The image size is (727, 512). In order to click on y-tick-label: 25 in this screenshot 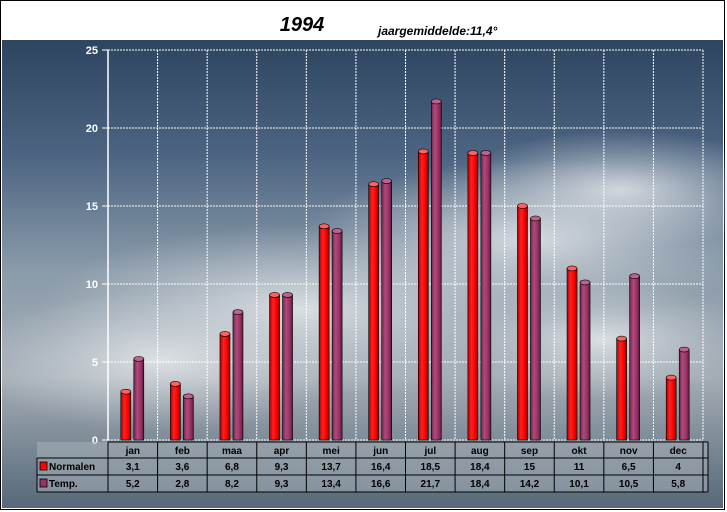, I will do `click(92, 51)`.